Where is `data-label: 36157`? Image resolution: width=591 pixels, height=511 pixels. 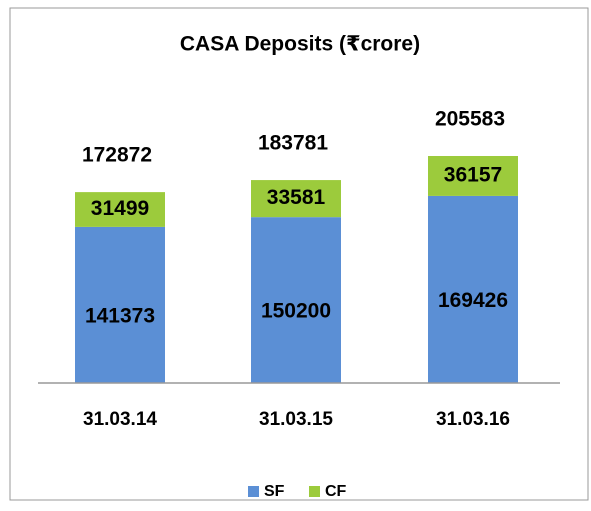 data-label: 36157 is located at coordinates (473, 175).